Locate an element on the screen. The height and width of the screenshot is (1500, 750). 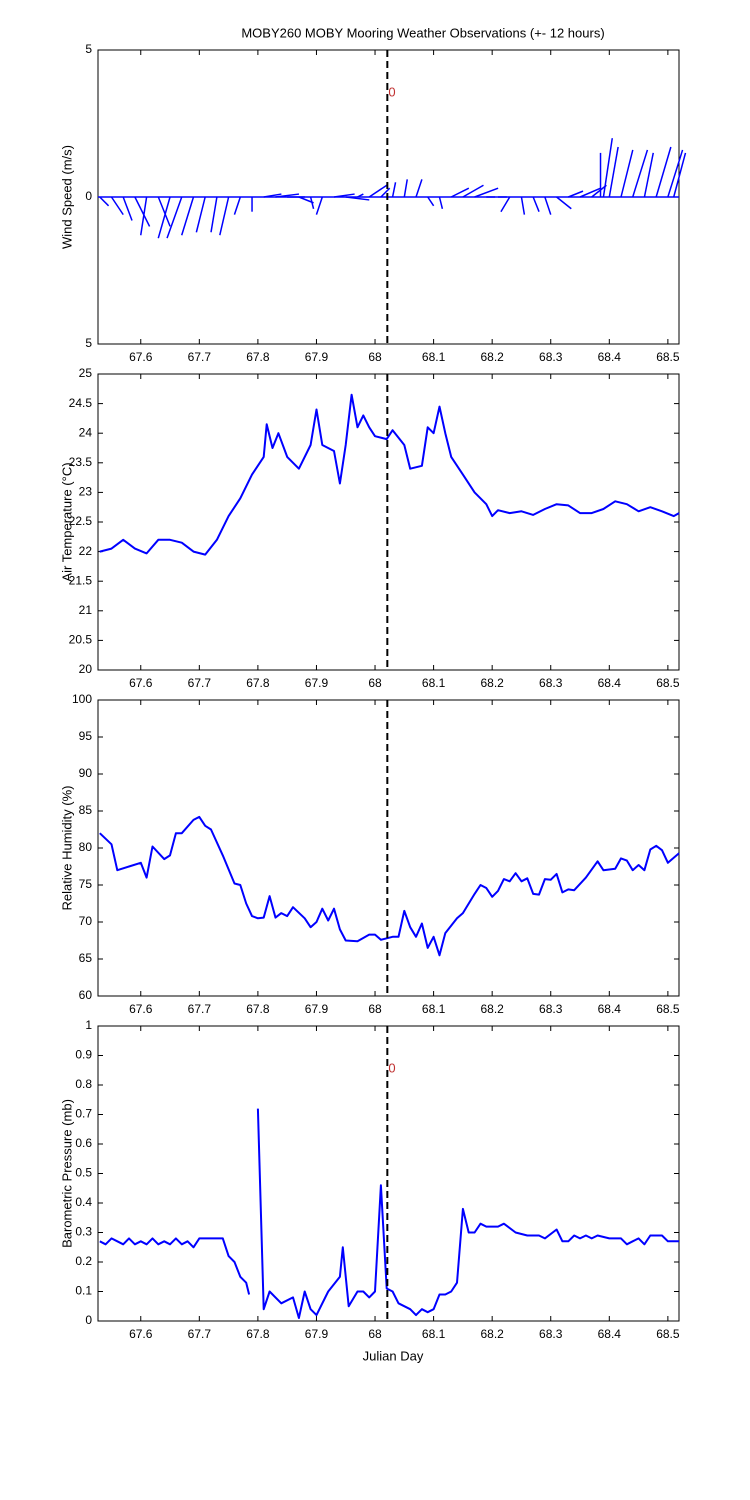
y-tick-label: 1 is located at coordinates (88, 1025).